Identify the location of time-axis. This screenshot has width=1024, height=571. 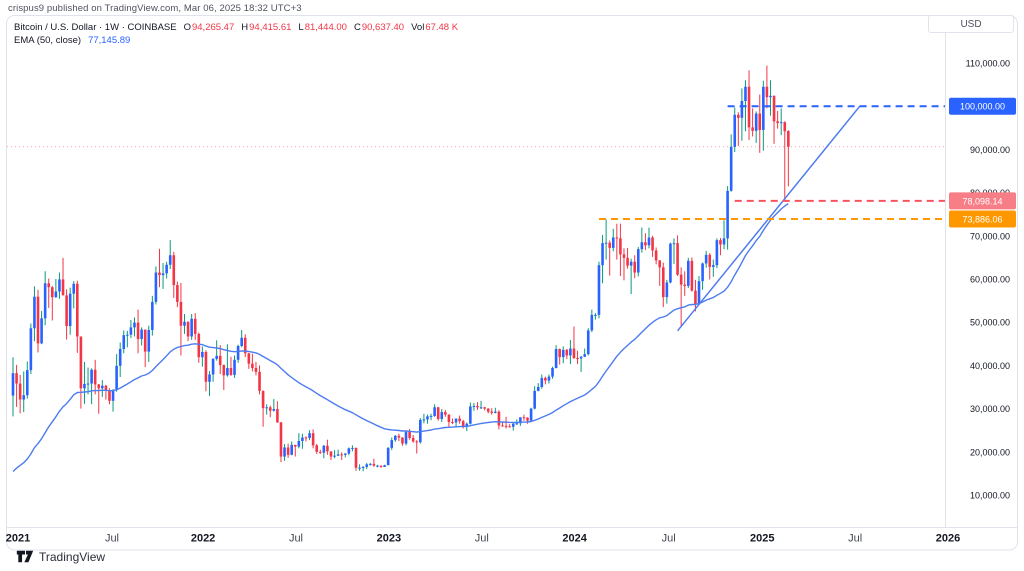
(512, 539).